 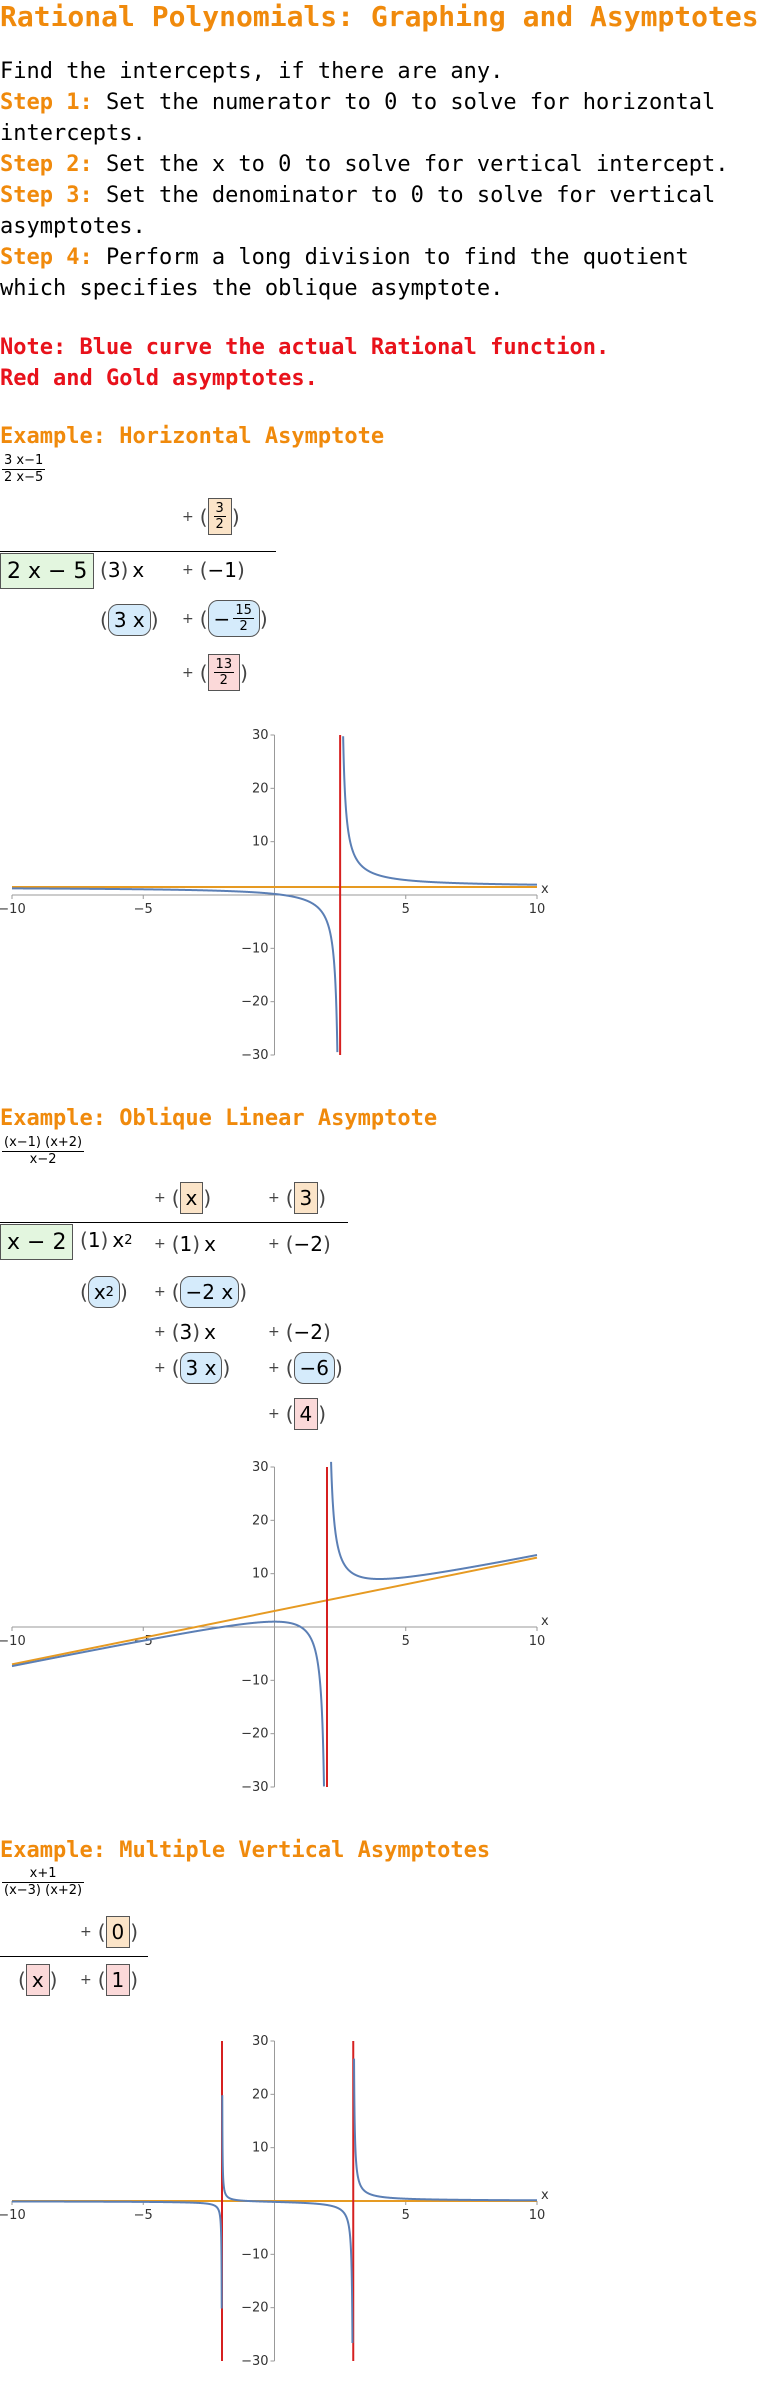 I want to click on oblique-asymptote, so click(x=274, y=1611).